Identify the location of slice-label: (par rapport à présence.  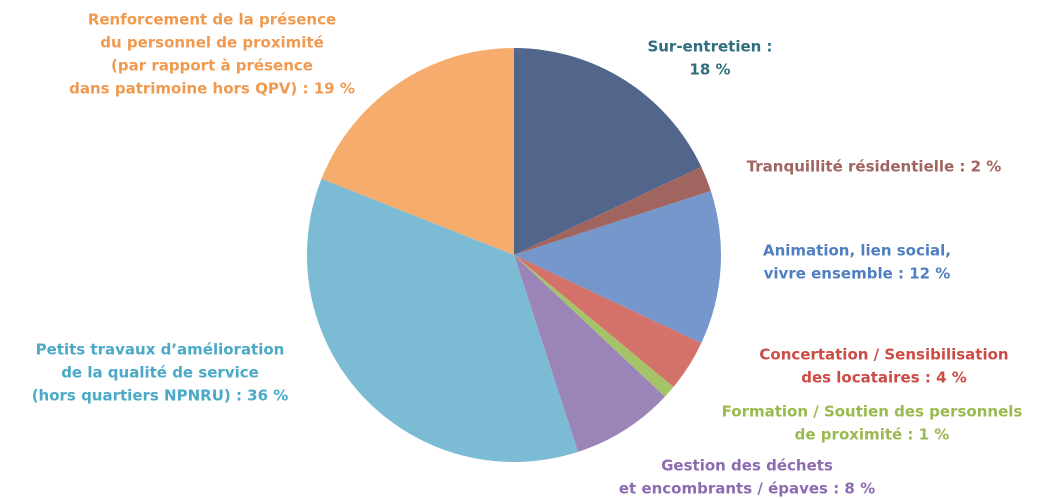
(212, 66).